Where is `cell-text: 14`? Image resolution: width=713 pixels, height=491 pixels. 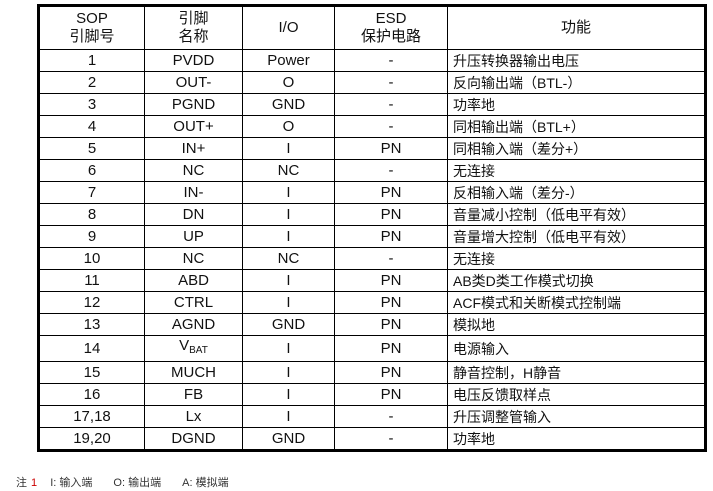 cell-text: 14 is located at coordinates (92, 348).